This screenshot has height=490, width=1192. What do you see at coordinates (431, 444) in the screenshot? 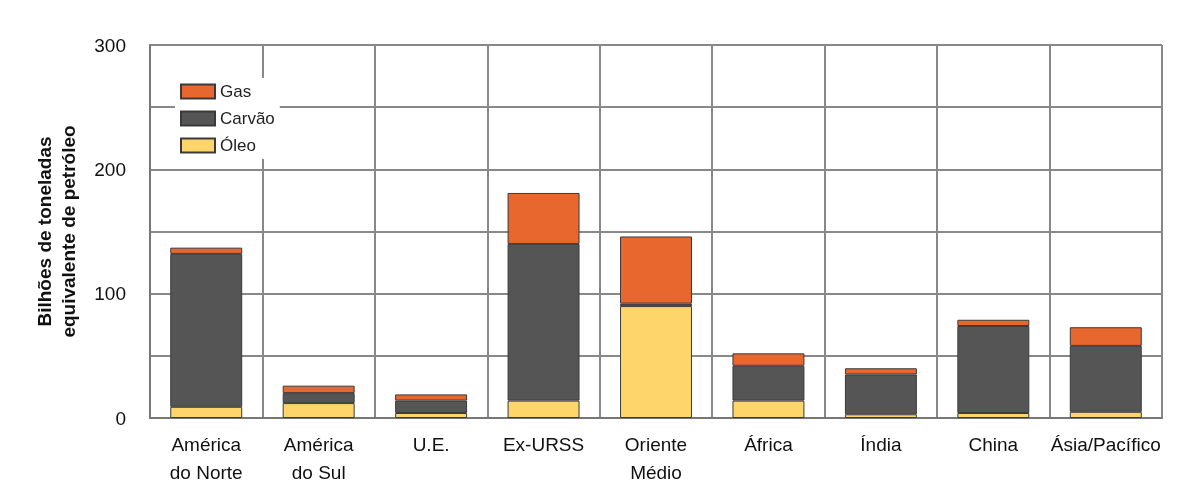
I see `x-tick-label: U.E.` at bounding box center [431, 444].